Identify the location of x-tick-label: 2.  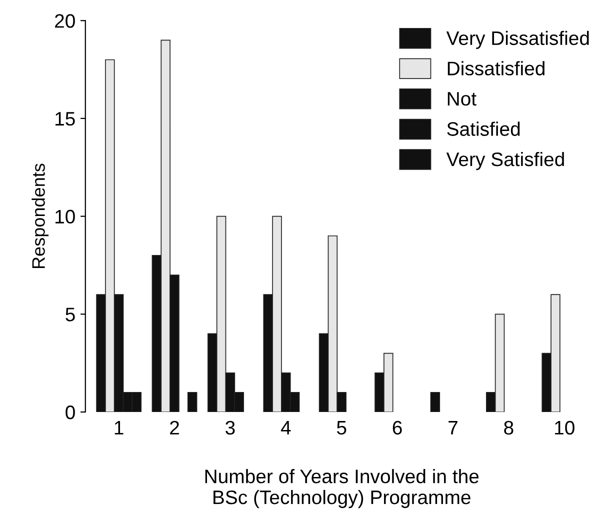
(174, 427).